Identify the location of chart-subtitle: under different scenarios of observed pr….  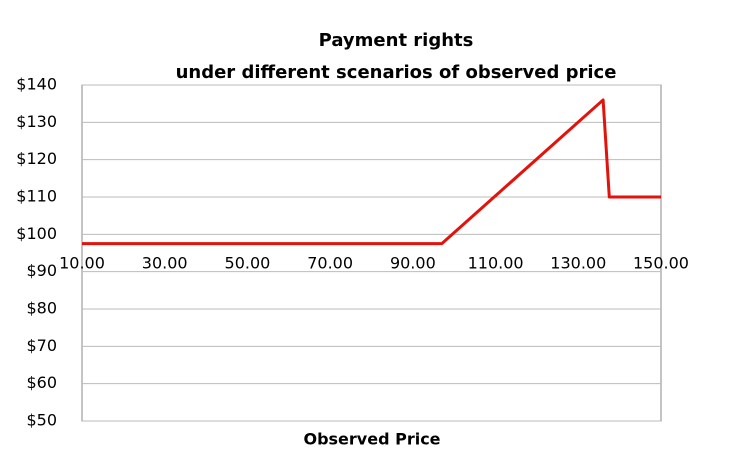
(396, 72).